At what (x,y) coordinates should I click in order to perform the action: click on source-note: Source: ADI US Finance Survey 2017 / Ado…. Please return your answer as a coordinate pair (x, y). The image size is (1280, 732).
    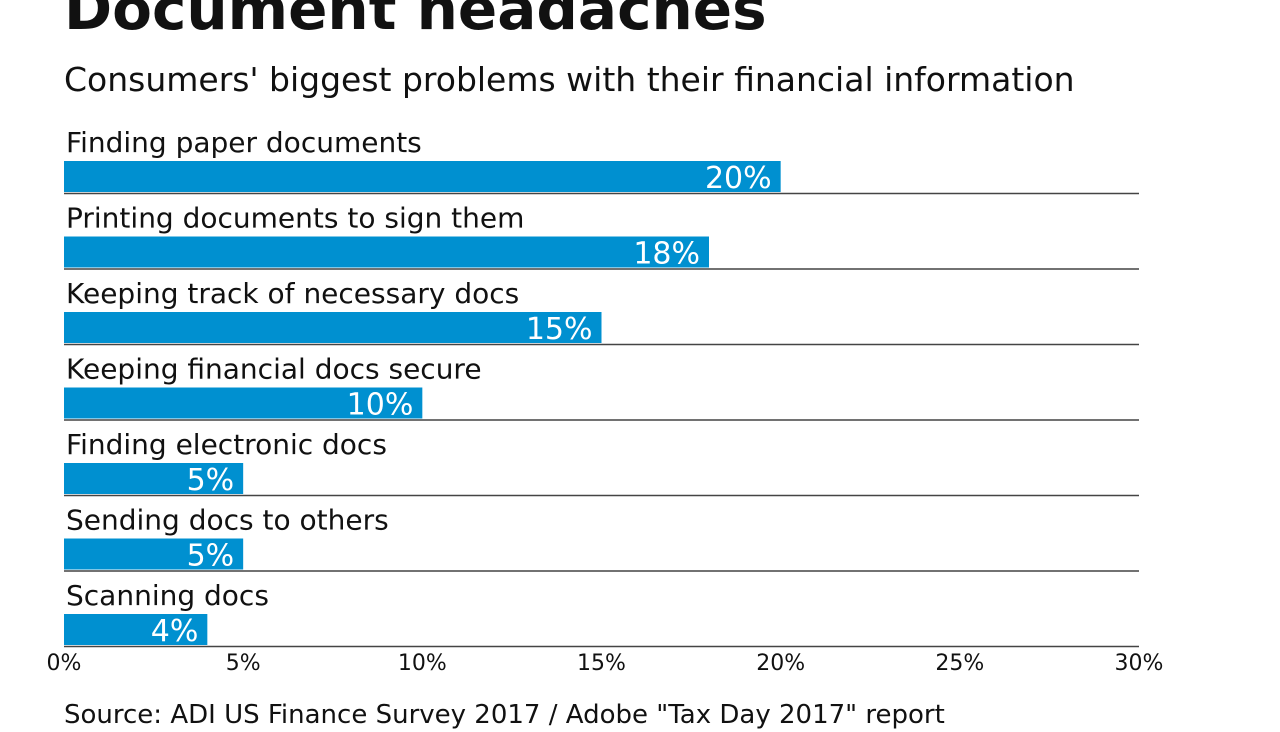
    Looking at the image, I should click on (504, 715).